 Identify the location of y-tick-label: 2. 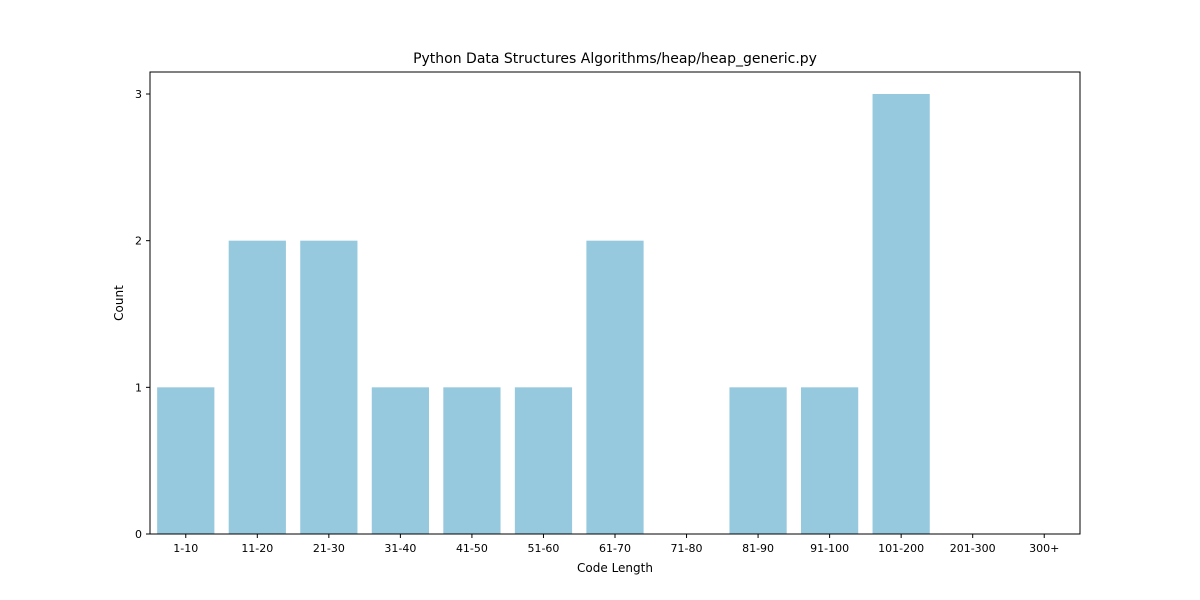
(138, 241).